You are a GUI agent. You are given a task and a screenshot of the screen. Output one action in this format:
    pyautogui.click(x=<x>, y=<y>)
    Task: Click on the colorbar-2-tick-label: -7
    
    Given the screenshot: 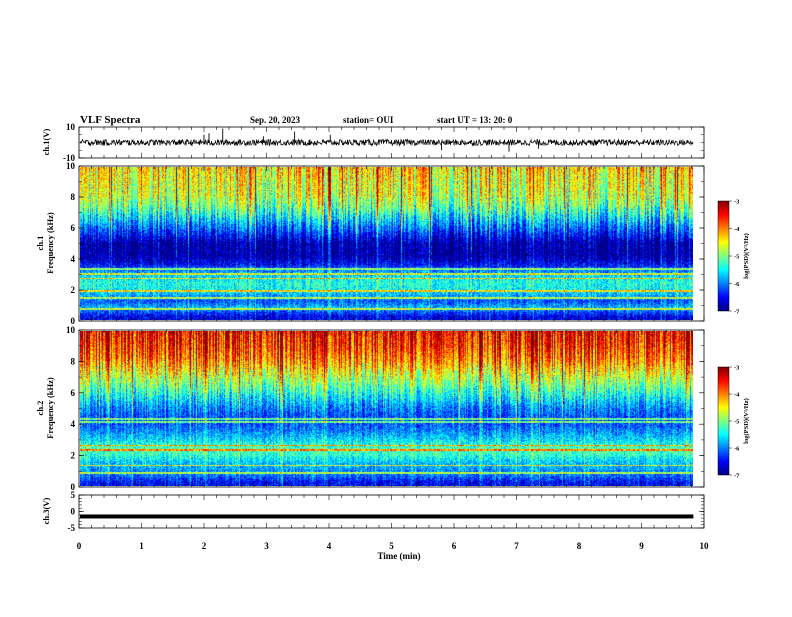 What is the action you would take?
    pyautogui.click(x=737, y=476)
    